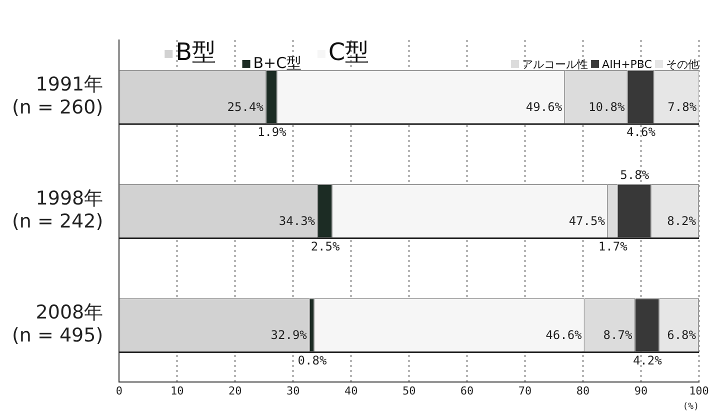 The width and height of the screenshot is (713, 413). I want to click on legend-label: その他, so click(682, 64).